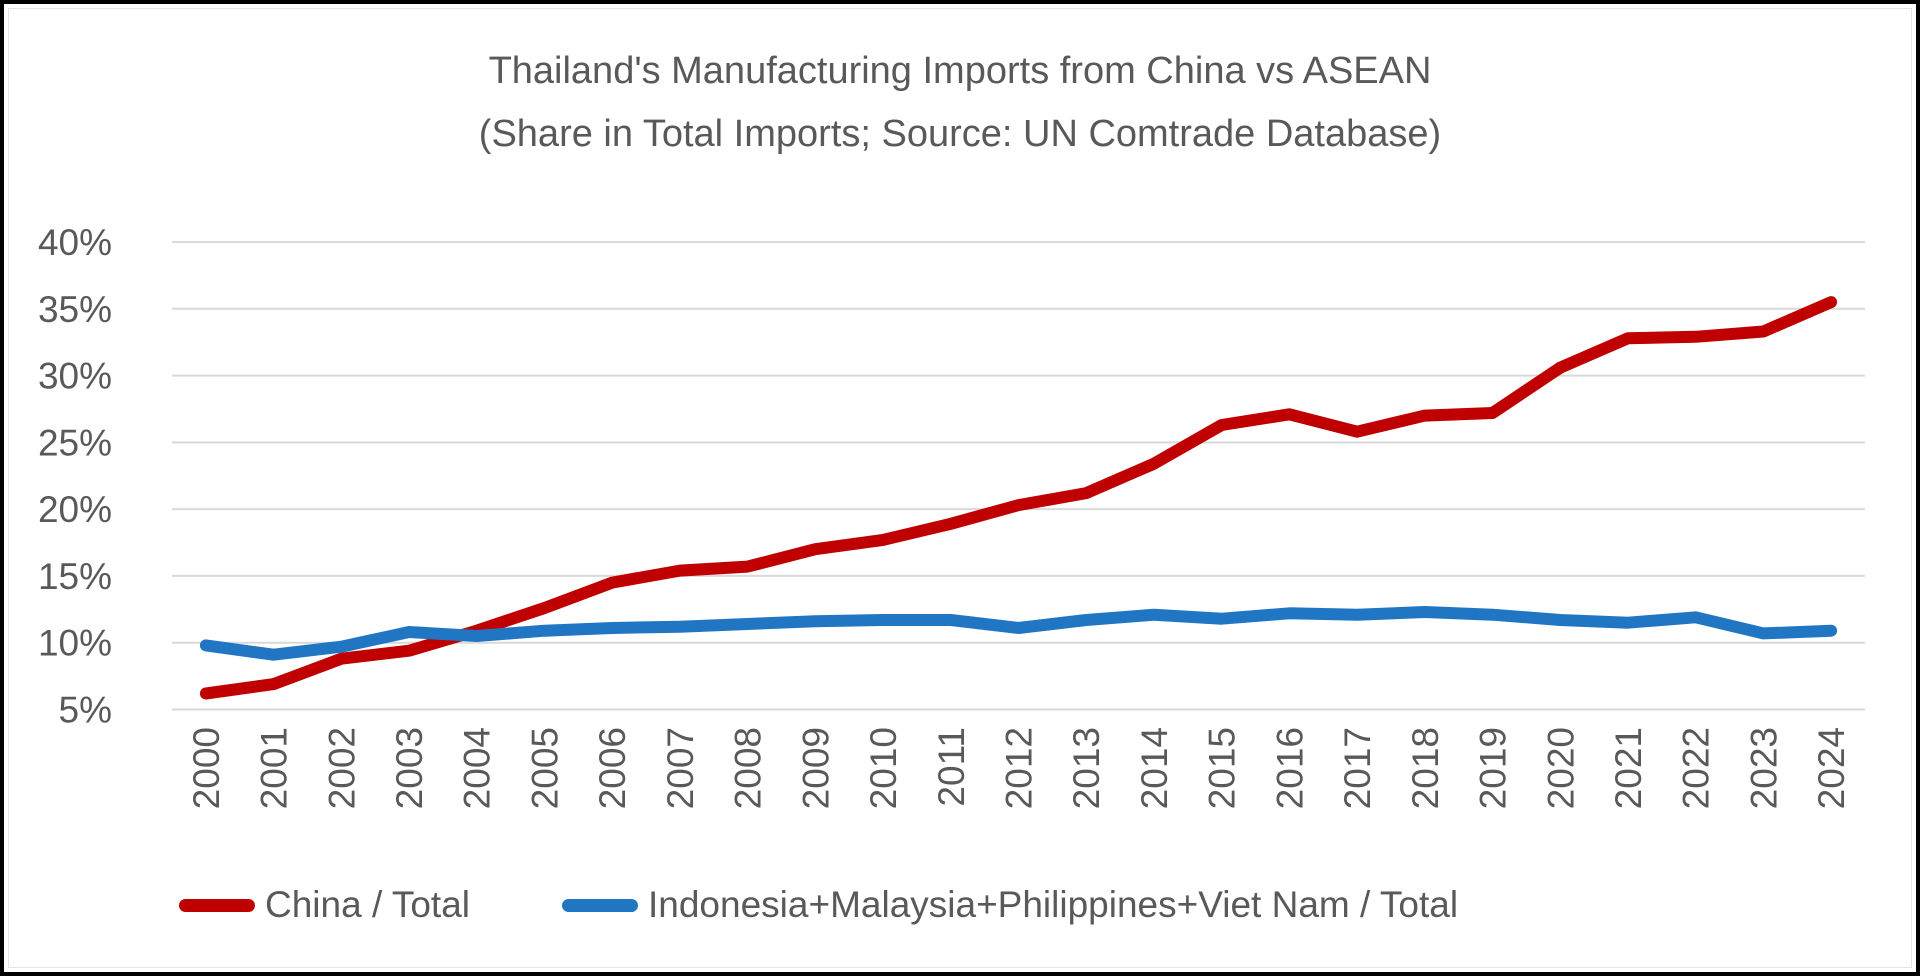 The image size is (1920, 980). What do you see at coordinates (217, 905) in the screenshot?
I see `china-series-swatch-icon` at bounding box center [217, 905].